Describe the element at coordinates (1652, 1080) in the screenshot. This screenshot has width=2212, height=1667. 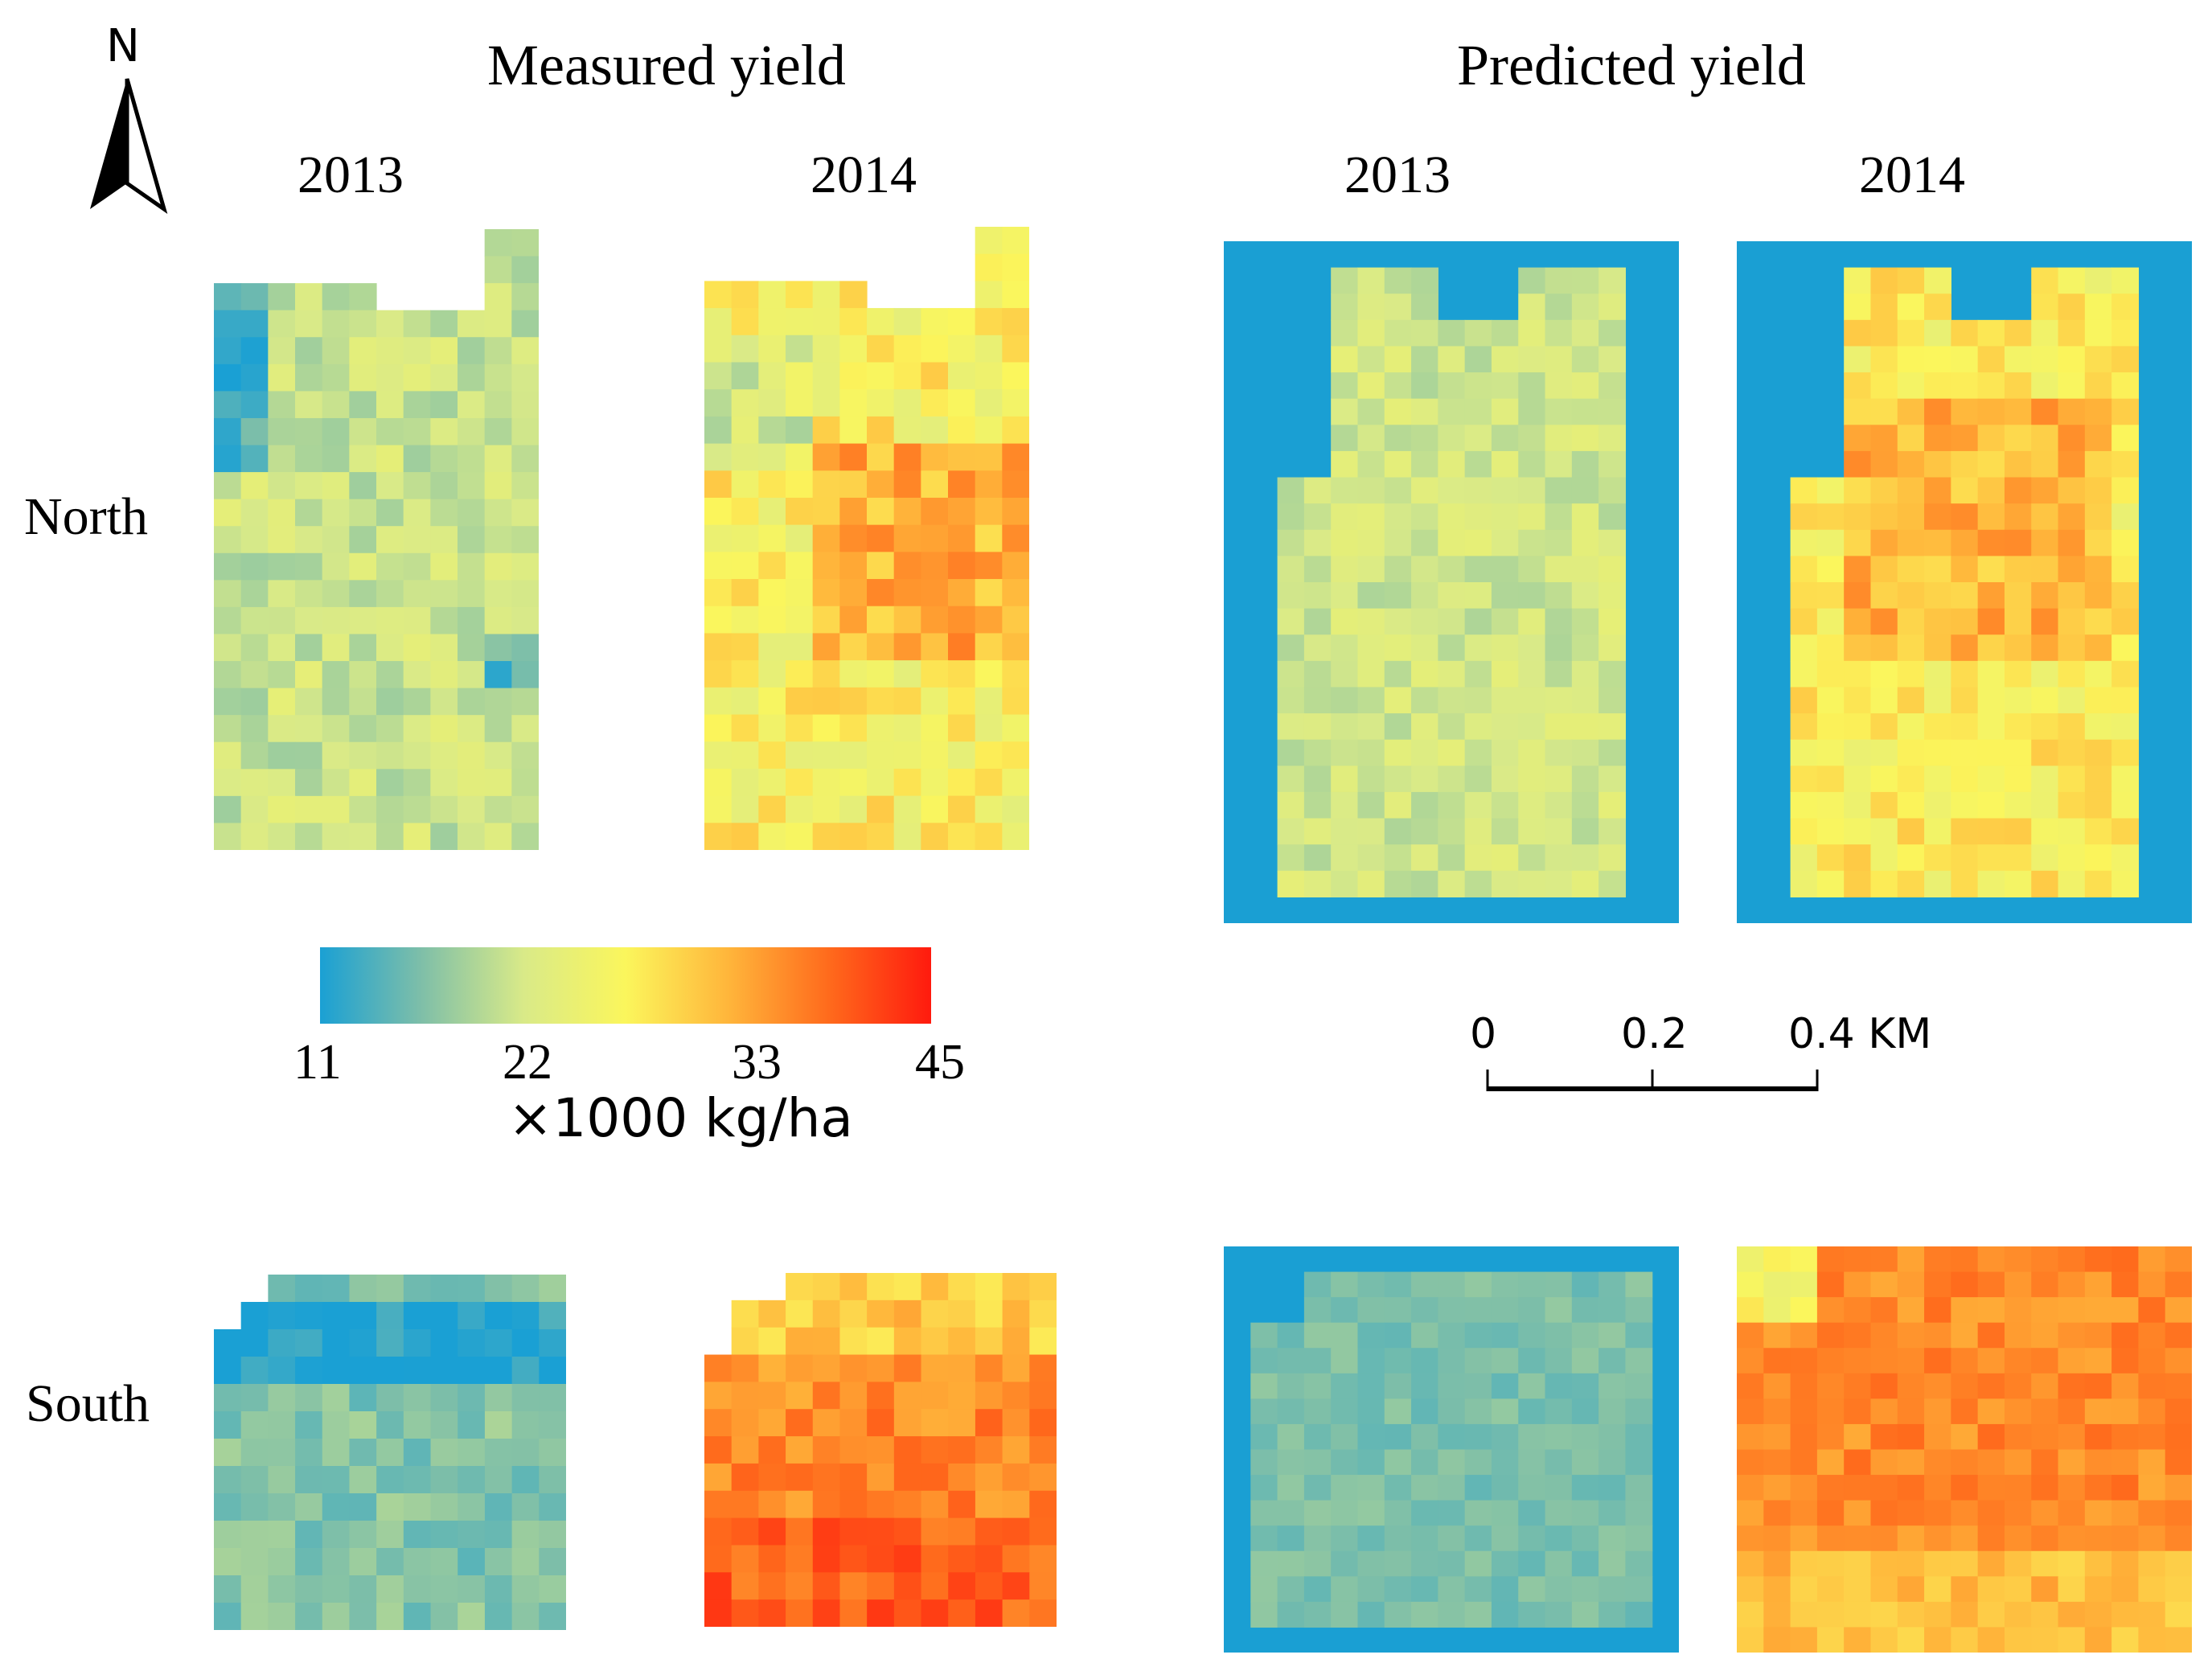
I see `scalebar` at that location.